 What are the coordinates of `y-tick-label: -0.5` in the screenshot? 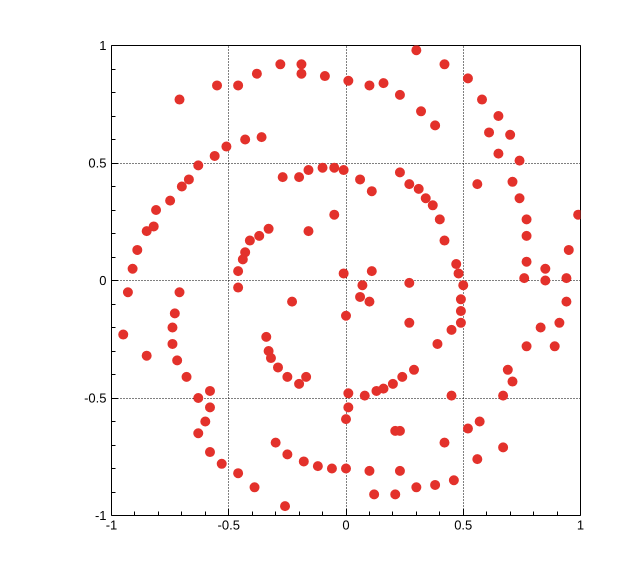 It's located at (95, 398).